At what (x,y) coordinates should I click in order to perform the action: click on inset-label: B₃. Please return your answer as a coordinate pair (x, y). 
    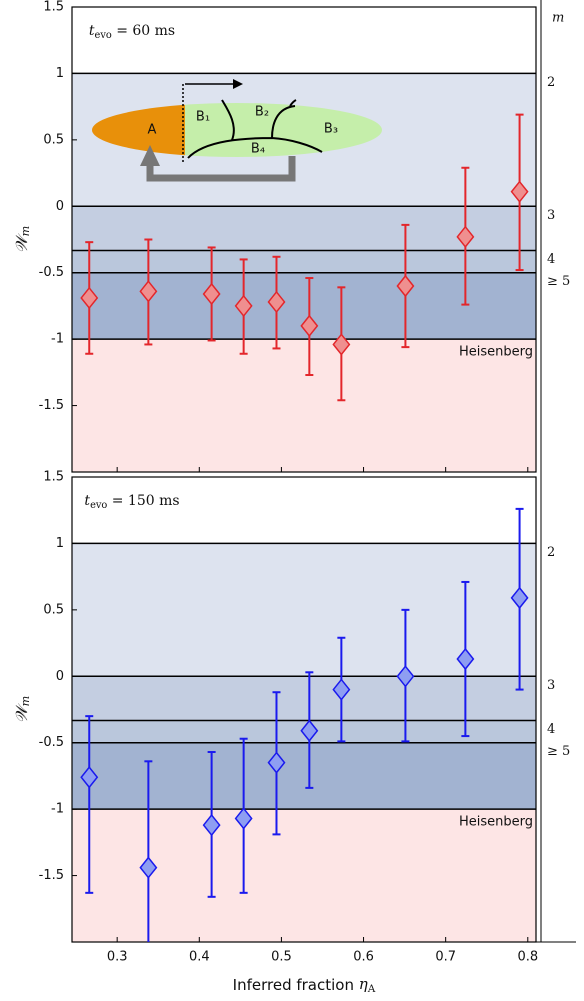
    Looking at the image, I should click on (331, 129).